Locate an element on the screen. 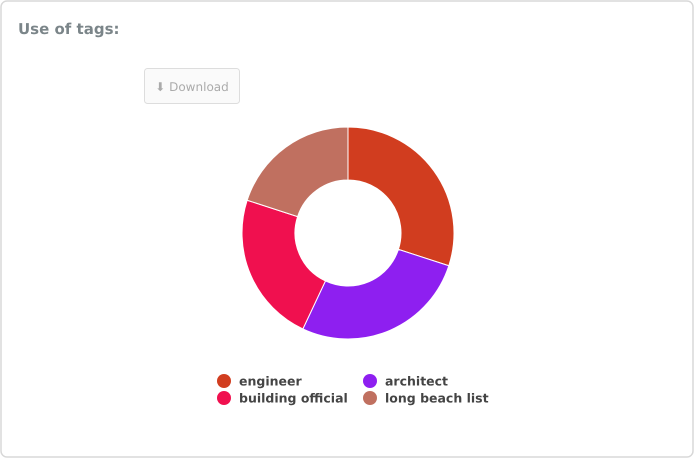 The image size is (696, 460). download-button: ⬇ Download is located at coordinates (192, 86).